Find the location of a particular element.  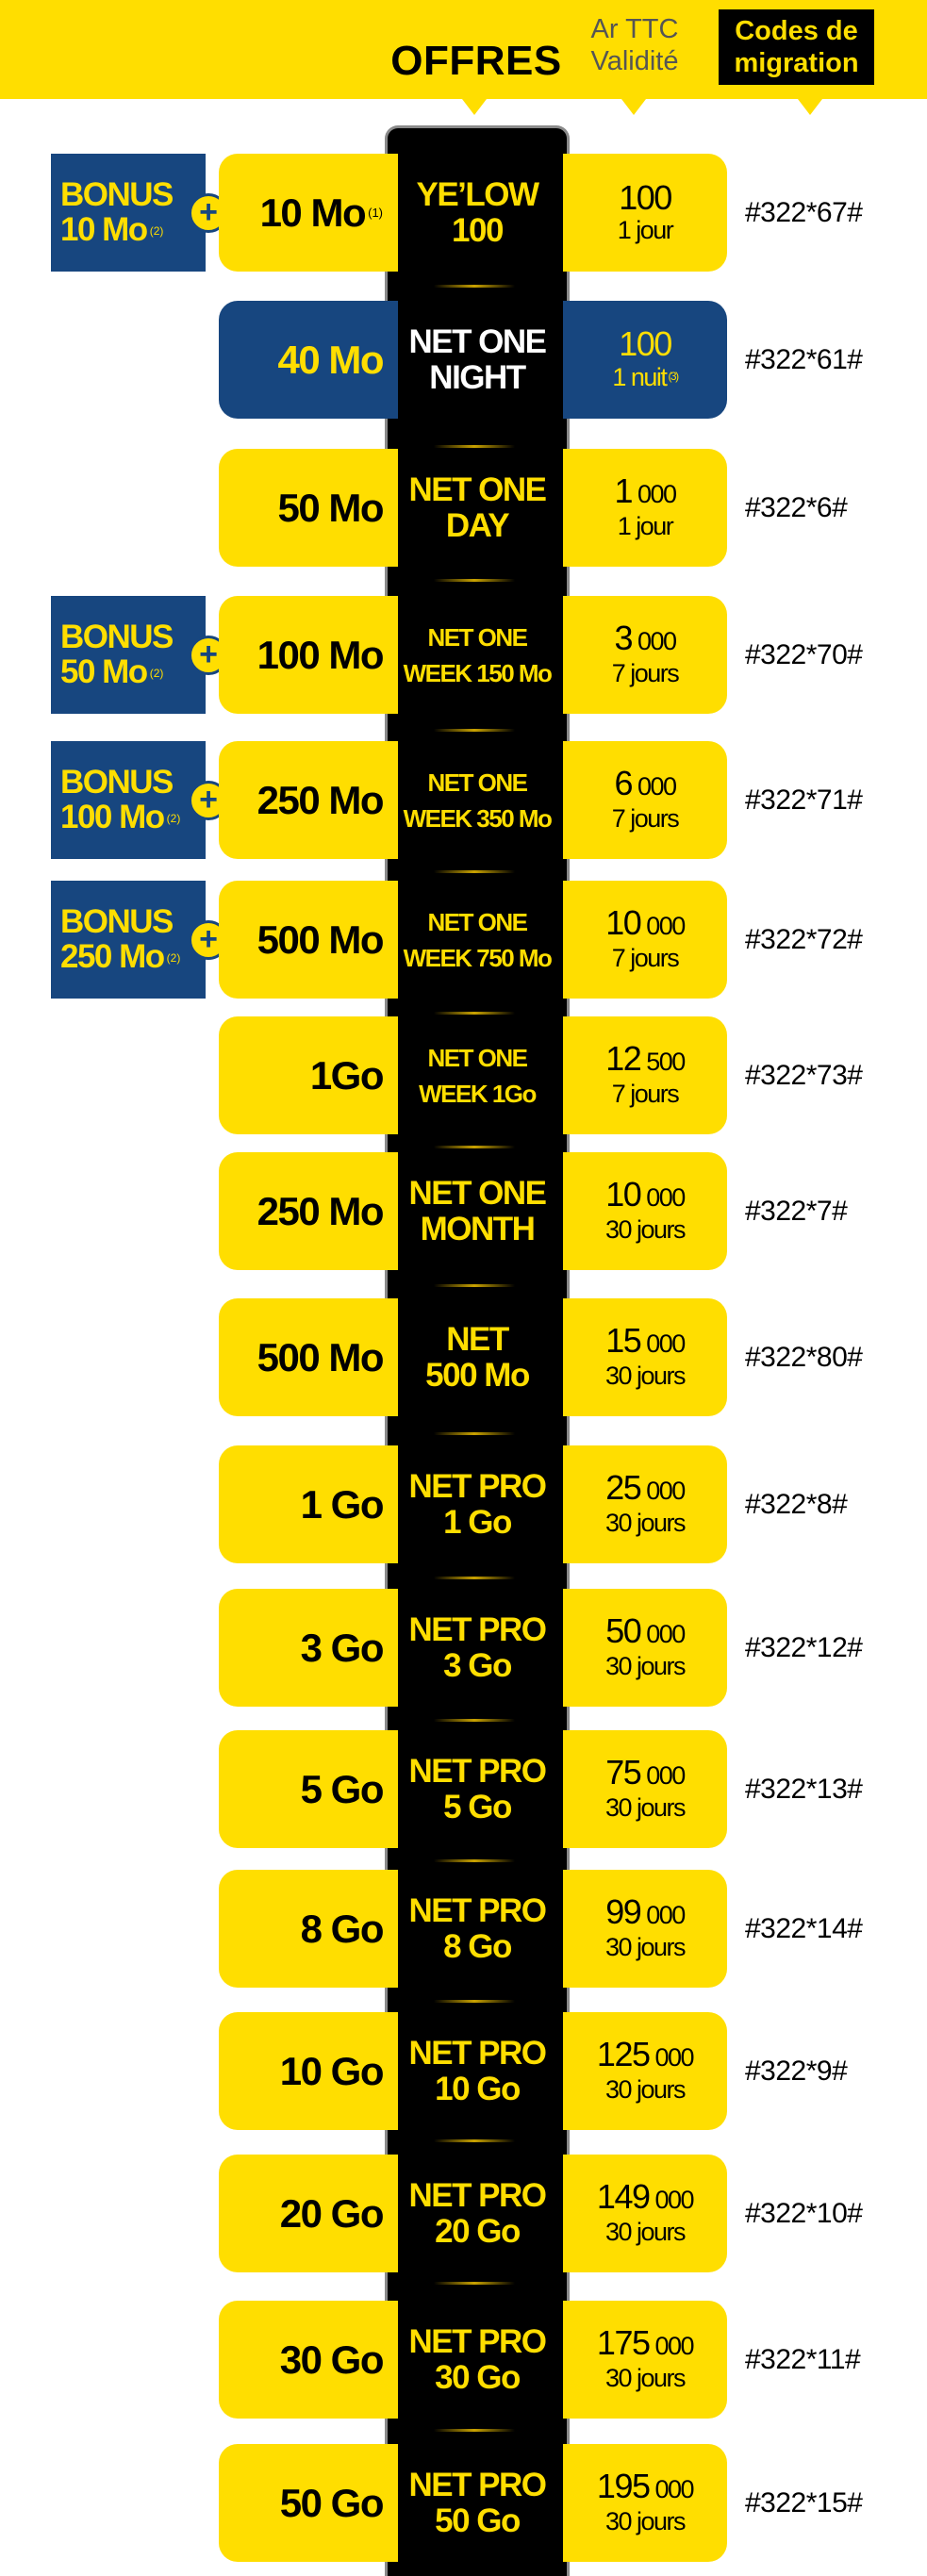

offer-row: 8 Go NET PRO 8 Go 99 000 30 jours #322*14# is located at coordinates (463, 1929).